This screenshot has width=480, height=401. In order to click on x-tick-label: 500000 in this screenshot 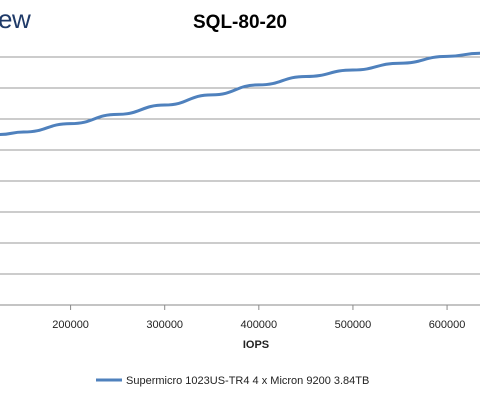, I will do `click(353, 325)`.